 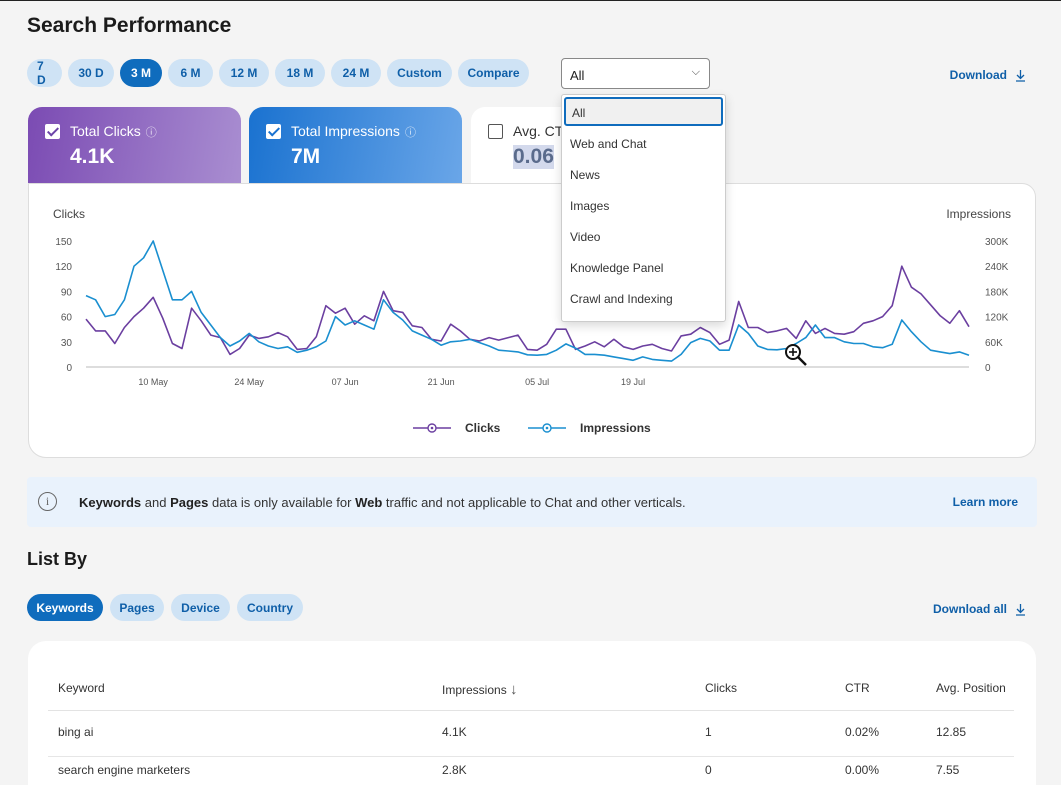 What do you see at coordinates (547, 428) in the screenshot?
I see `legend-marker-dot` at bounding box center [547, 428].